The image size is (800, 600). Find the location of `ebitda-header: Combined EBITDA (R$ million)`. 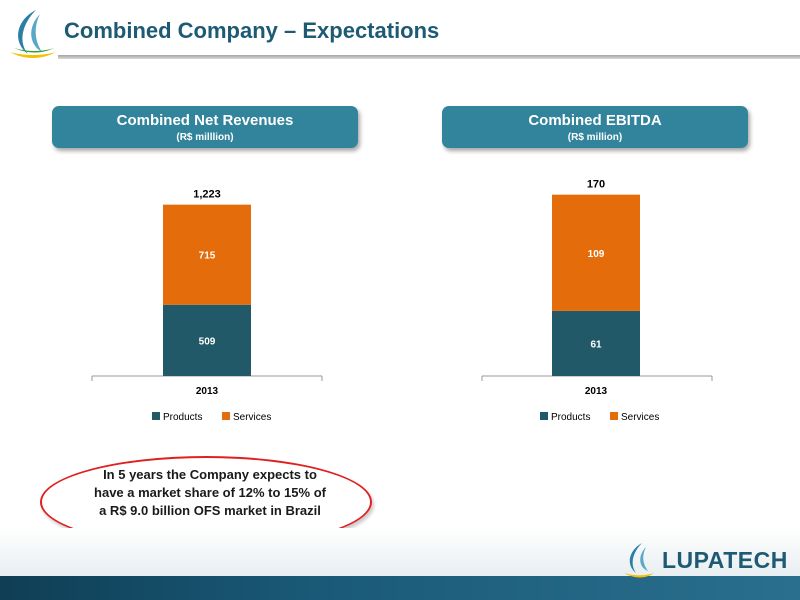

ebitda-header: Combined EBITDA (R$ million) is located at coordinates (595, 127).